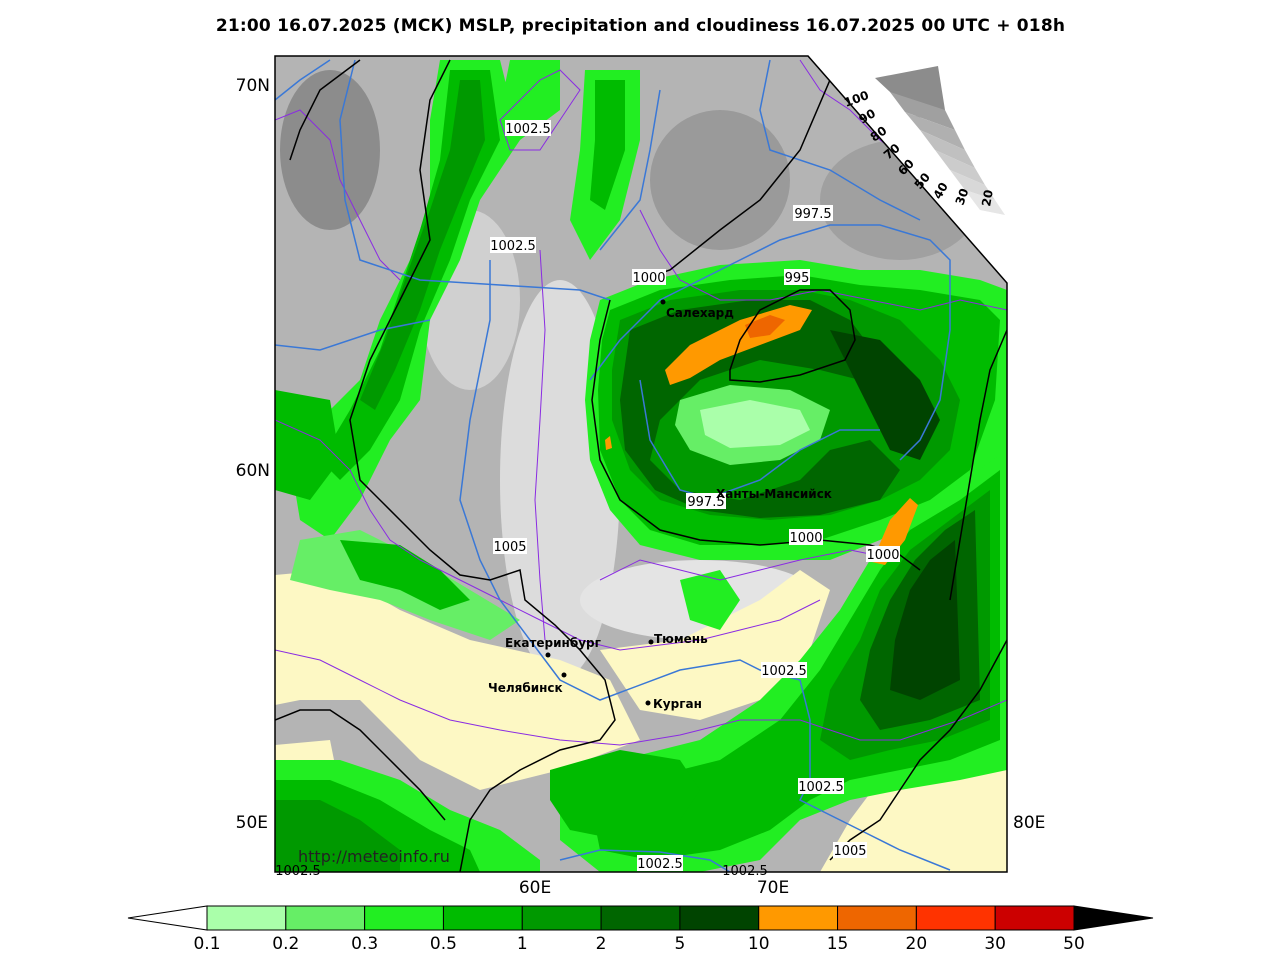 Image resolution: width=1281 pixels, height=963 pixels. I want to click on city-label: Ханты-Мансийск, so click(774, 494).